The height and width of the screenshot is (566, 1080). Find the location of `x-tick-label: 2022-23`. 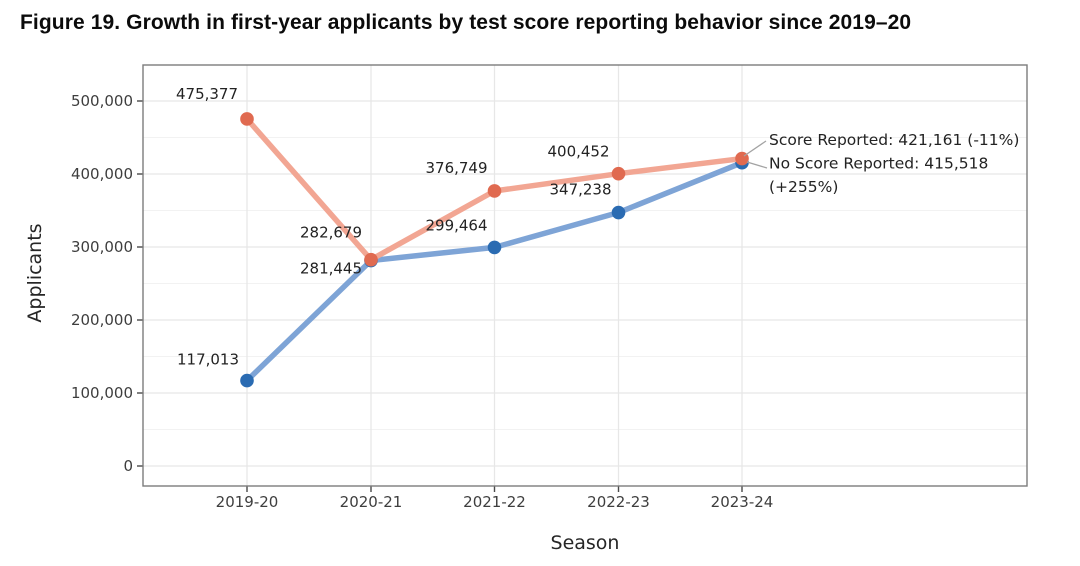

x-tick-label: 2022-23 is located at coordinates (618, 502).